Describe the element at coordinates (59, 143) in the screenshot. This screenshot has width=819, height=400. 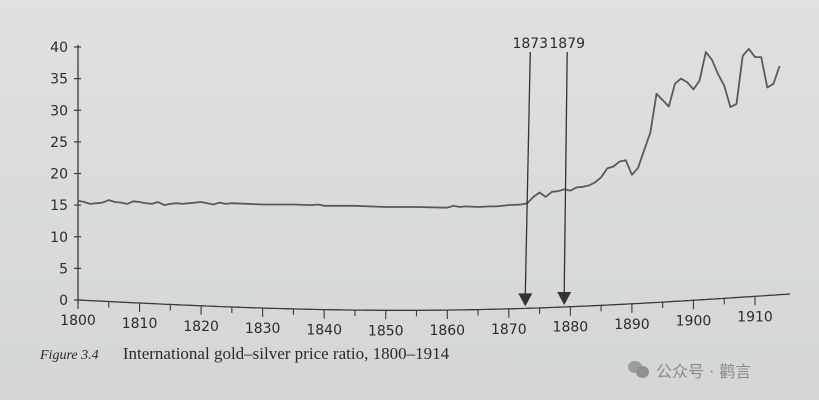
I see `y-axis-tick-label: 25` at that location.